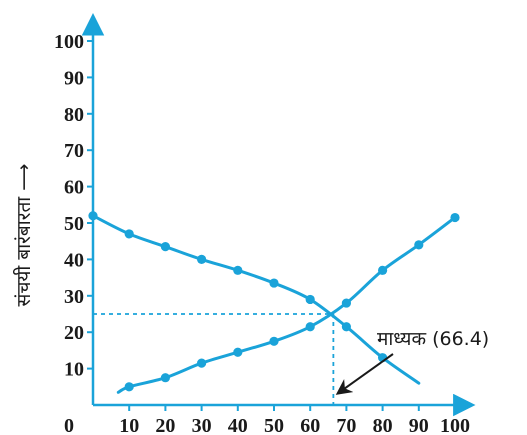  Describe the element at coordinates (74, 115) in the screenshot. I see `y-tick-label: 80` at that location.